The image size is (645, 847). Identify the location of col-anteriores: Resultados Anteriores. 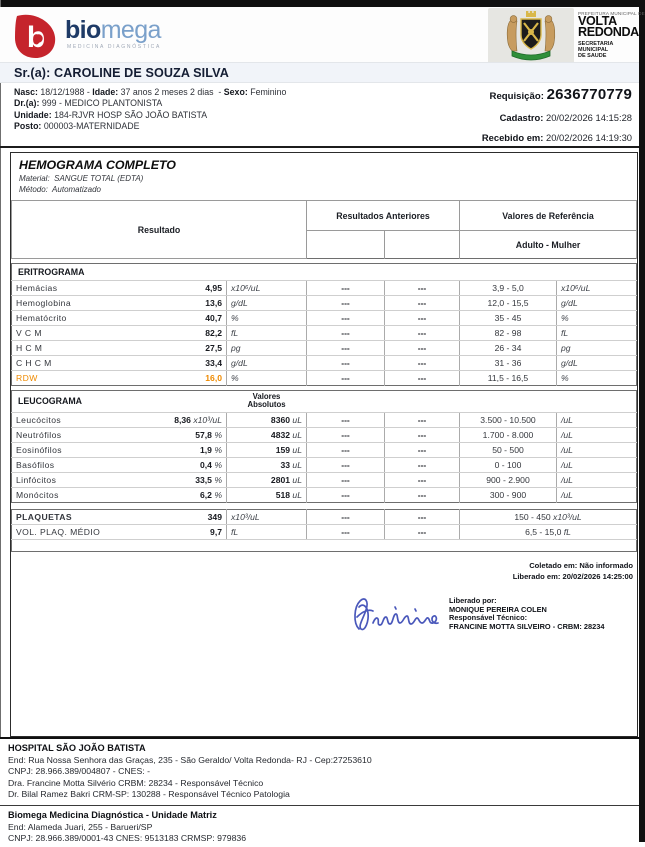
(383, 215).